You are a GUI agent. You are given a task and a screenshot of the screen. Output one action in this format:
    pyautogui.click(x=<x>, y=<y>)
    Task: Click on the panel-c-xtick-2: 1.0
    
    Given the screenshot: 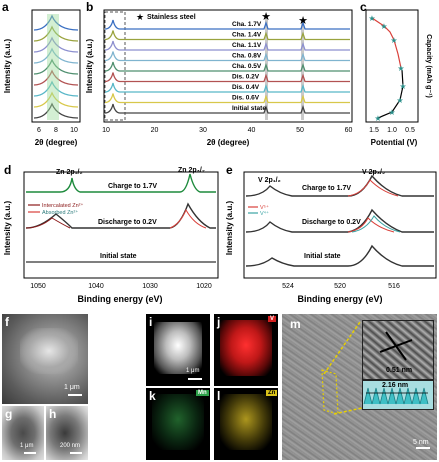 What is the action you would take?
    pyautogui.click(x=392, y=130)
    